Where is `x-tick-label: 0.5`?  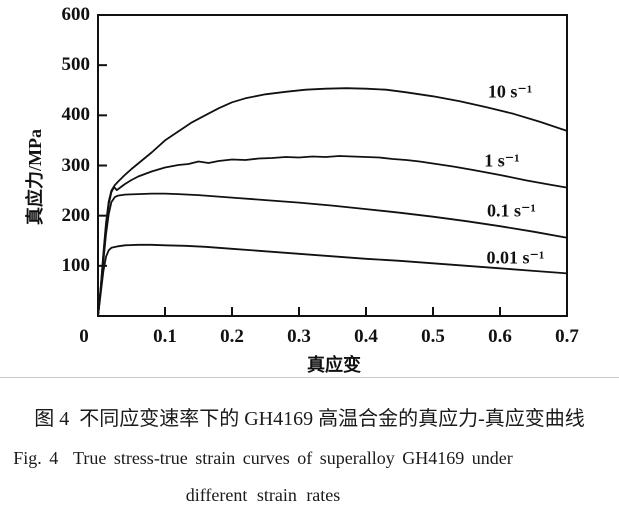
x-tick-label: 0.5 is located at coordinates (433, 336).